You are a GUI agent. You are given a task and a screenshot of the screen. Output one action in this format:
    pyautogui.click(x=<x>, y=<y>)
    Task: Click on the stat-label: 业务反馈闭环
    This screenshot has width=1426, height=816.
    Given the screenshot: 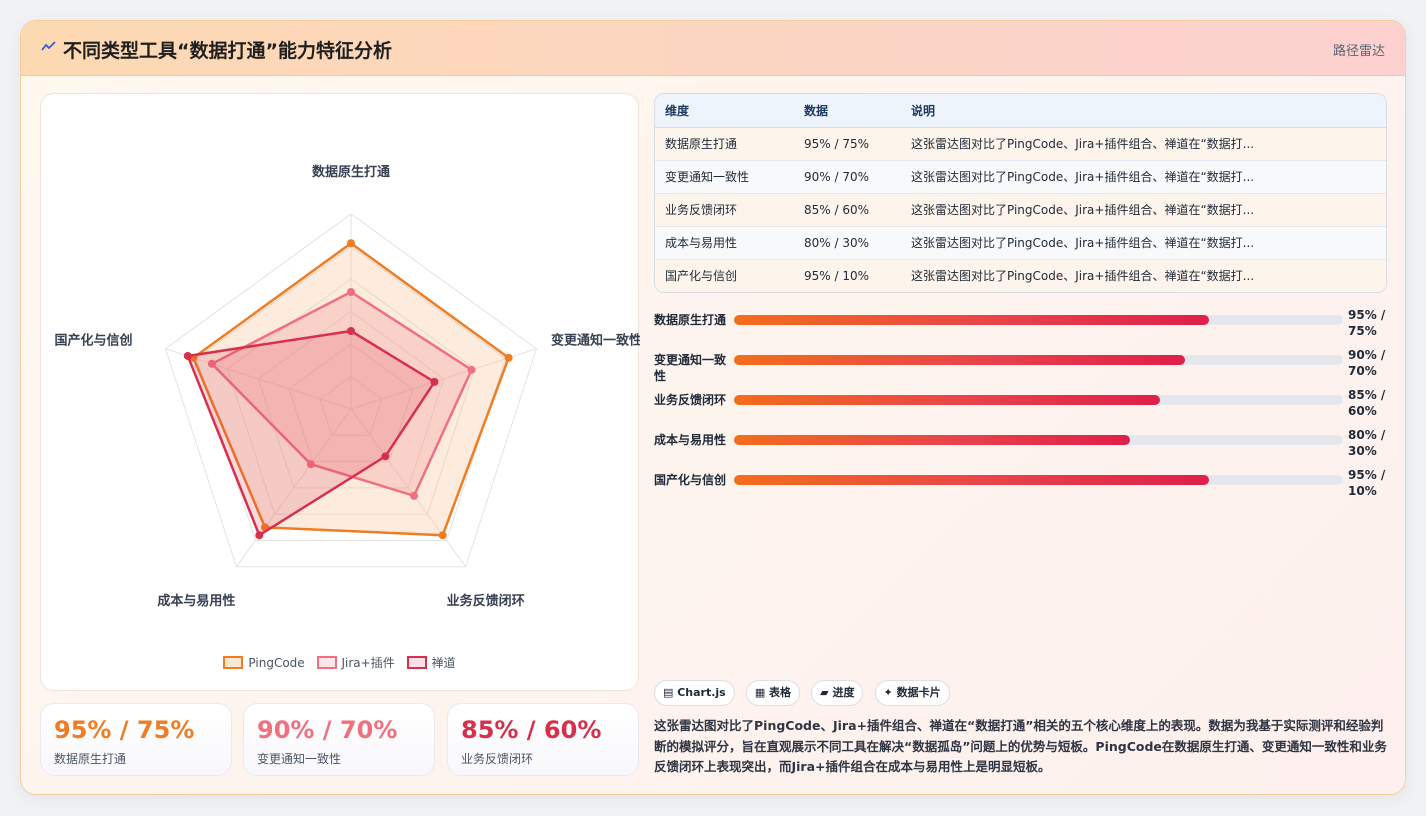 What is the action you would take?
    pyautogui.click(x=497, y=759)
    